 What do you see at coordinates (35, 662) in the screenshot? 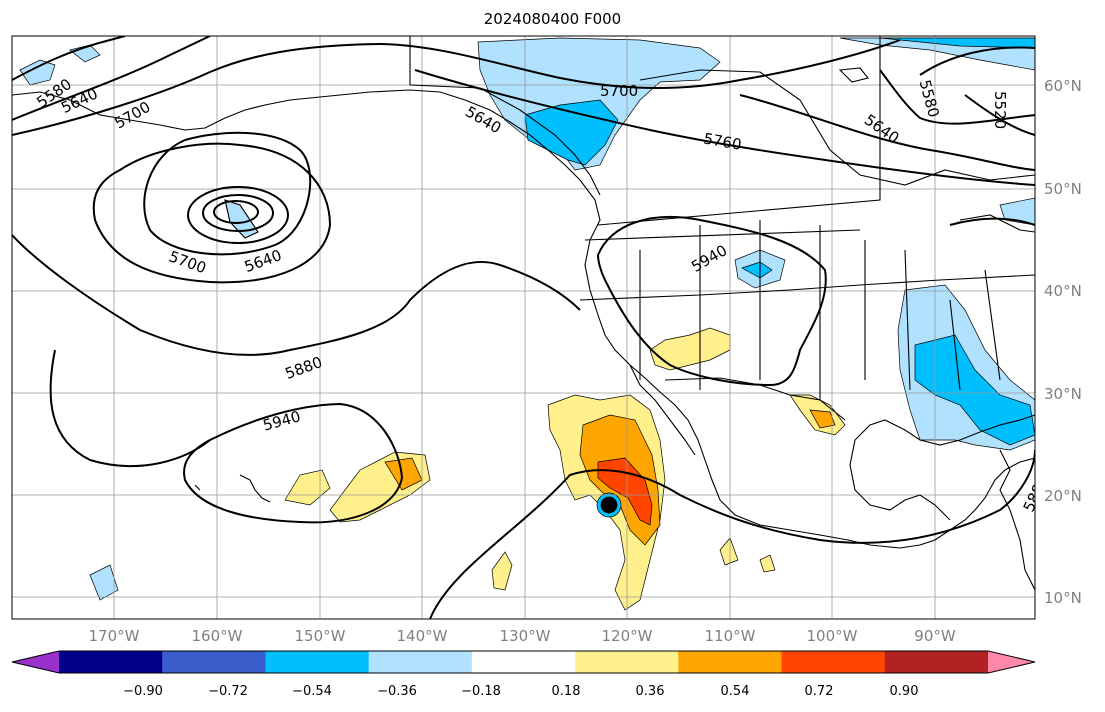
I see `colorbar-extend-low` at bounding box center [35, 662].